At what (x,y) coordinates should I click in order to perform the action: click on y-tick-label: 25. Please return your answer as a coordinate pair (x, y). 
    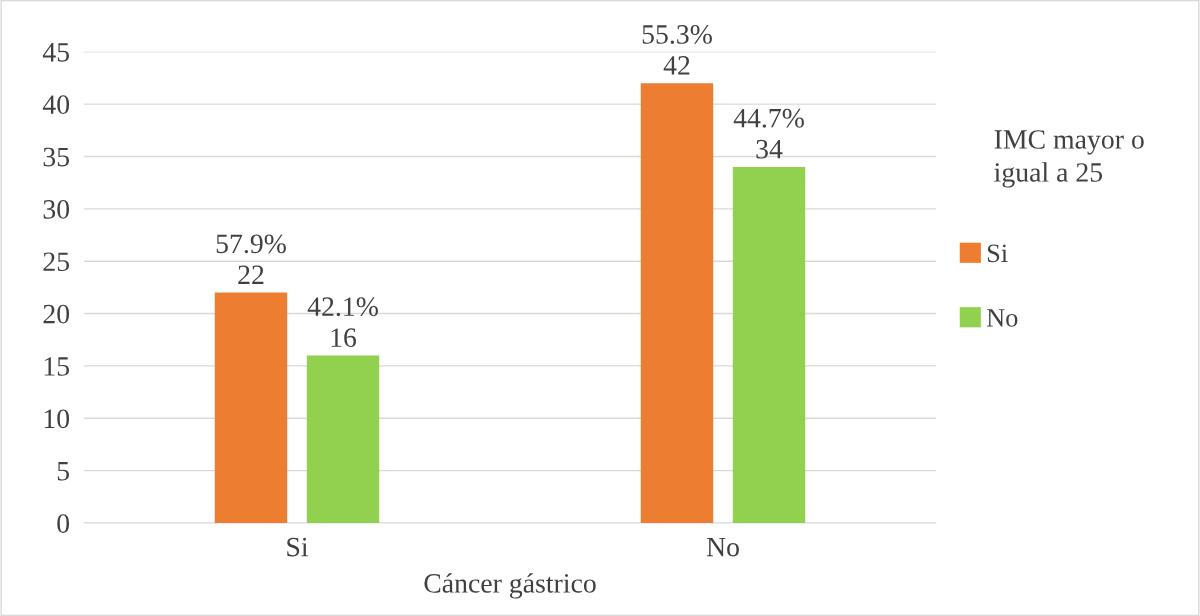
    Looking at the image, I should click on (56, 262).